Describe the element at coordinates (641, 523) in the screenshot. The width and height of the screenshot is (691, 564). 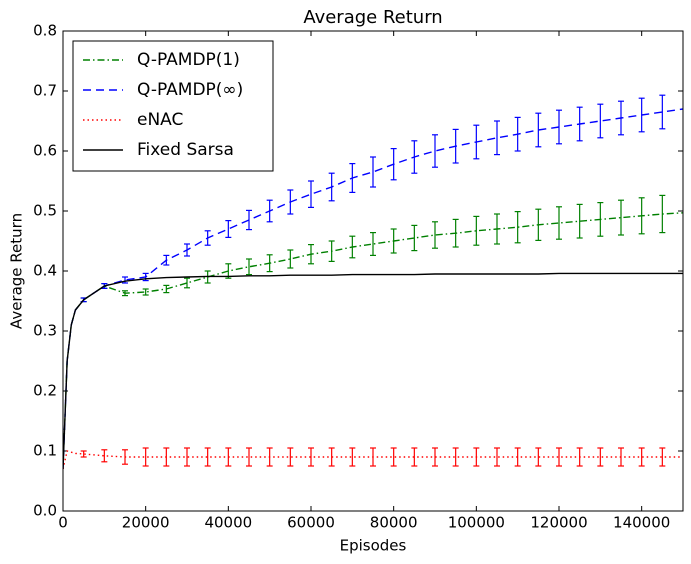
I see `x-tick-label: 140000` at that location.